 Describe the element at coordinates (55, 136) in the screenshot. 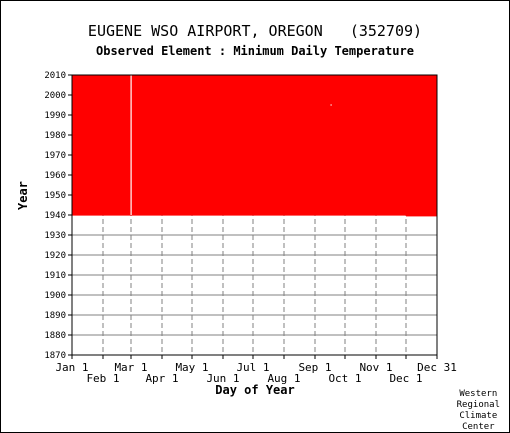

I see `y-tick-label: 1980` at that location.